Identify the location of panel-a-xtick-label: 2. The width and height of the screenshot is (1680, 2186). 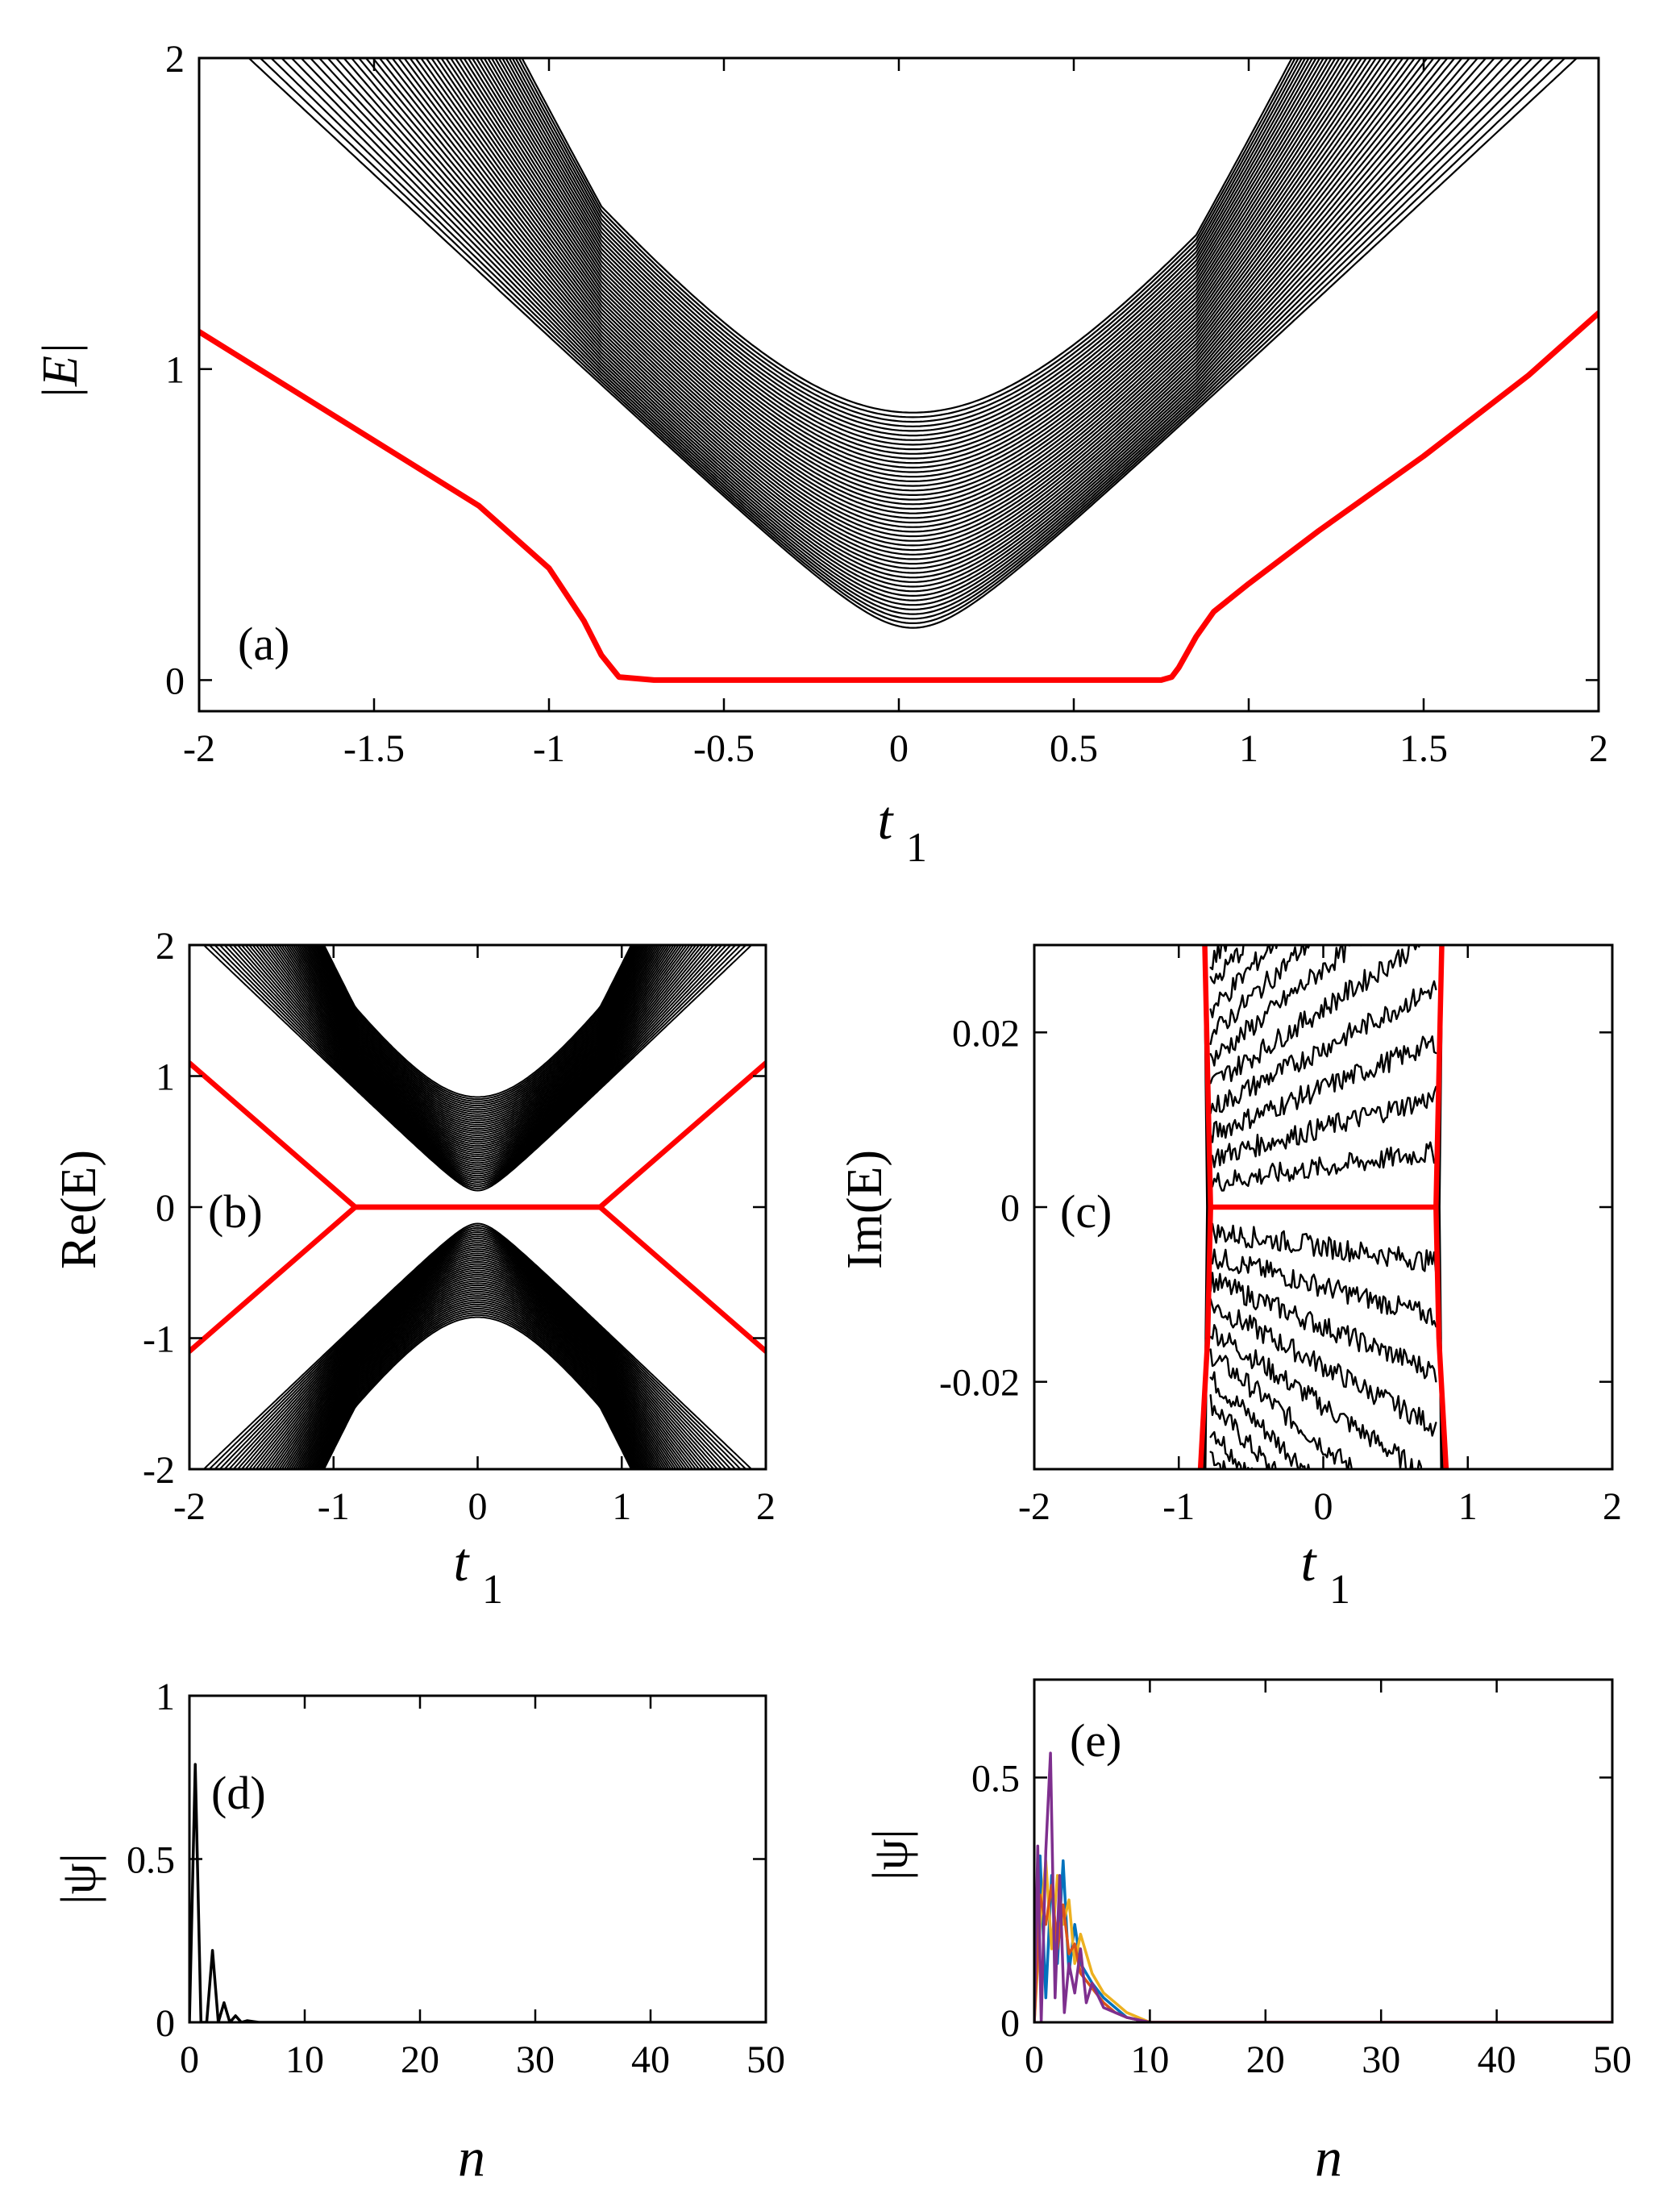
(1598, 748).